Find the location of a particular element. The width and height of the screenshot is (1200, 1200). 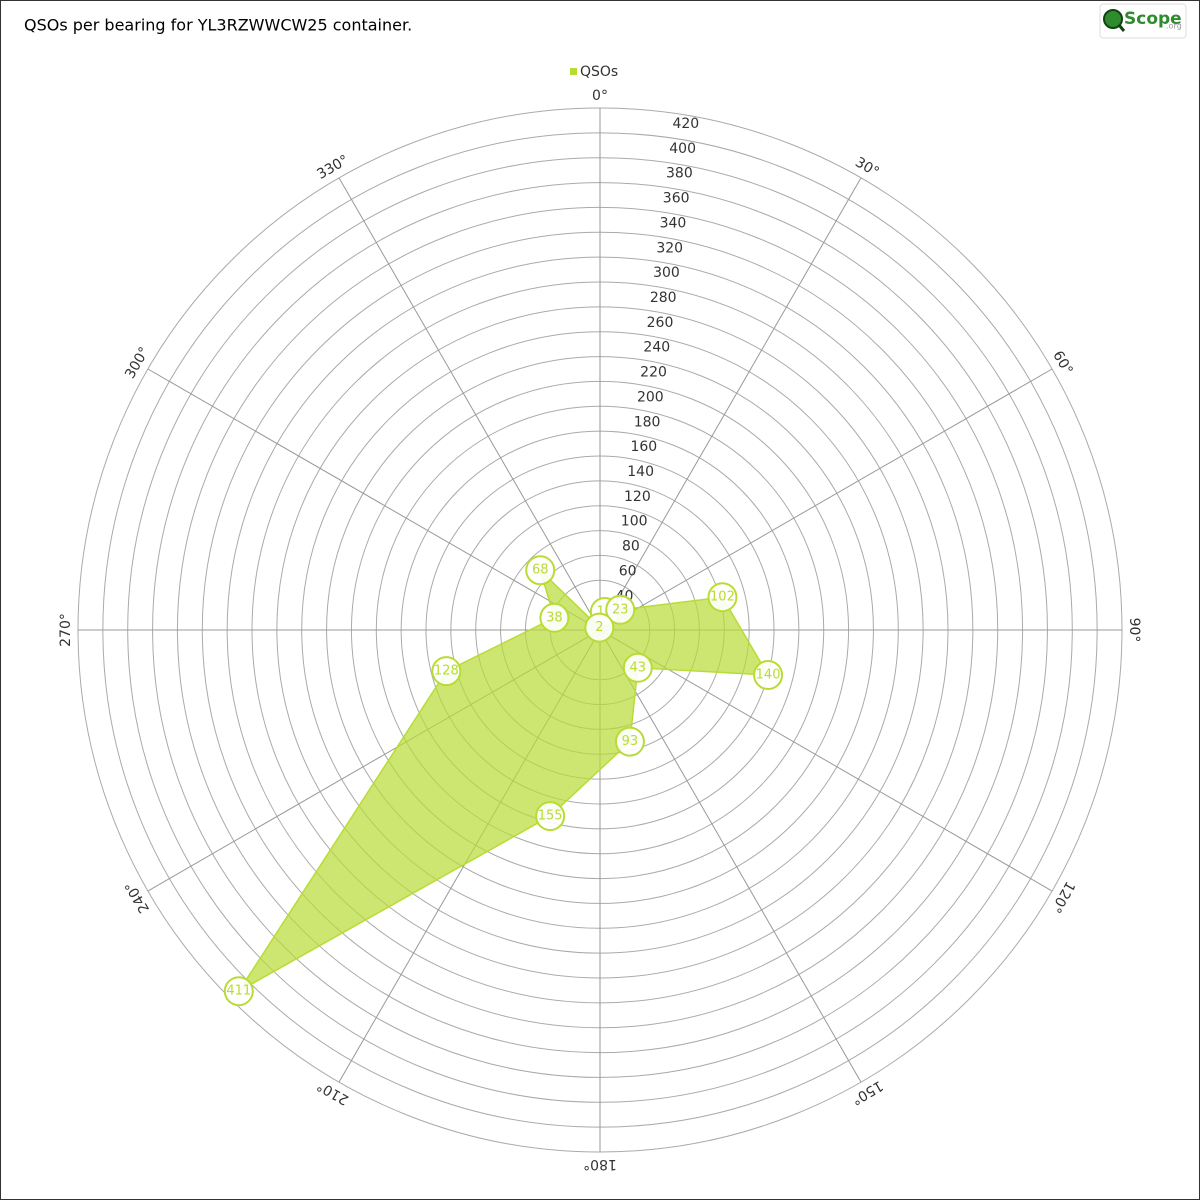

r-tick-label: 300 is located at coordinates (666, 273).